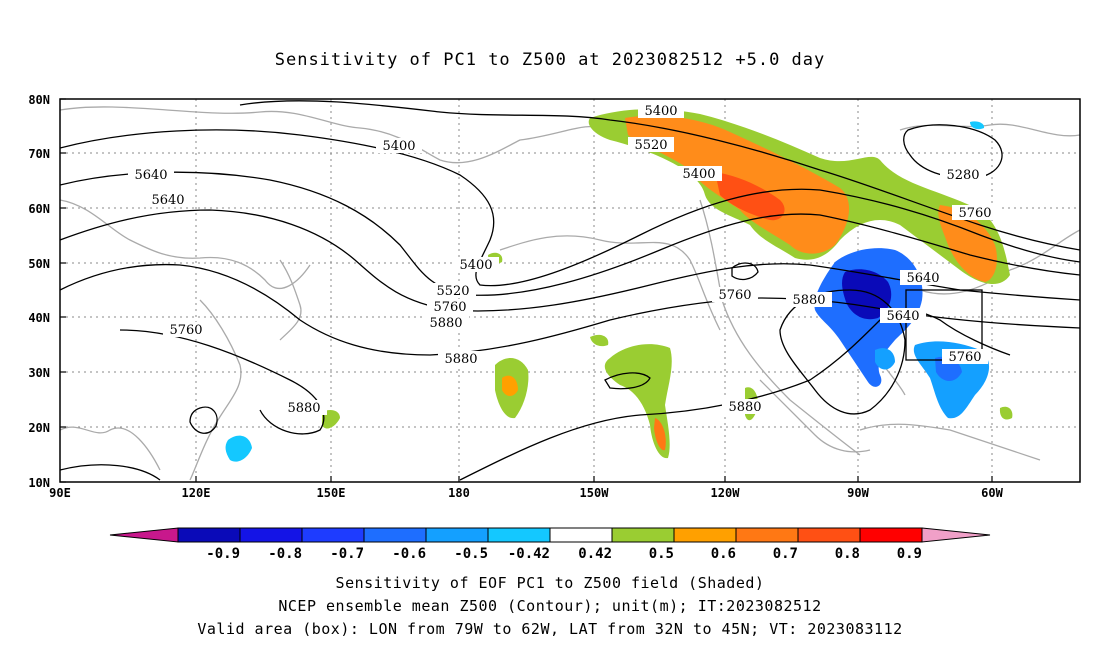 The image size is (1100, 650). I want to click on lon-label: 120E, so click(196, 493).